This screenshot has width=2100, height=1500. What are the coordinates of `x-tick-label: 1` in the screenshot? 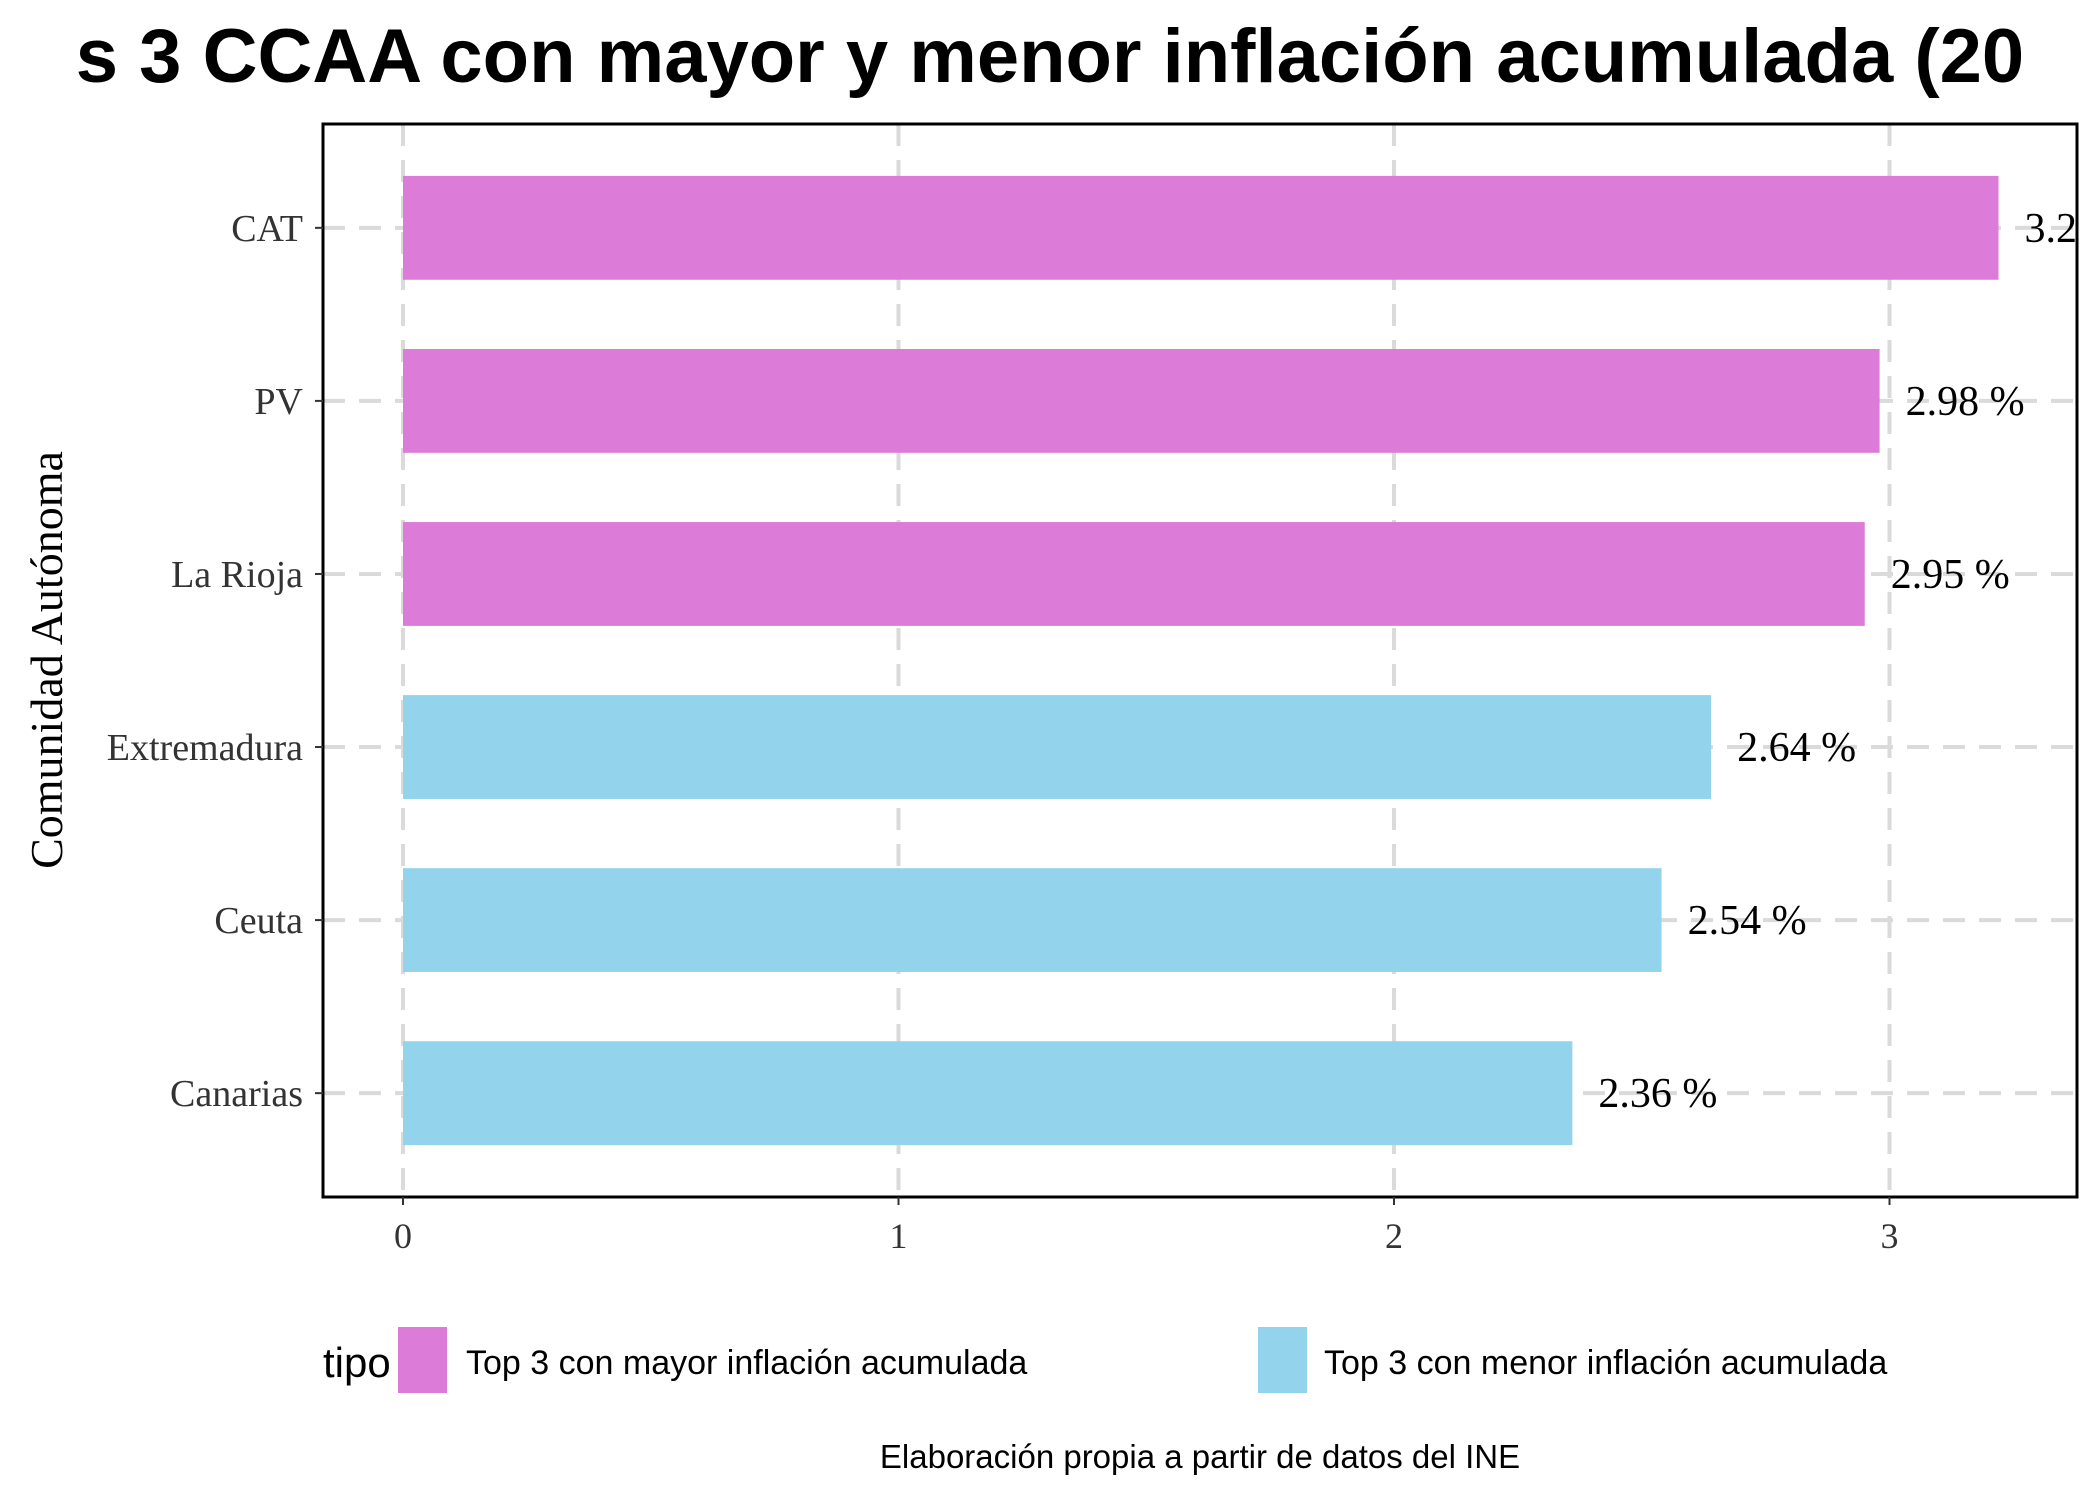 It's located at (899, 1236).